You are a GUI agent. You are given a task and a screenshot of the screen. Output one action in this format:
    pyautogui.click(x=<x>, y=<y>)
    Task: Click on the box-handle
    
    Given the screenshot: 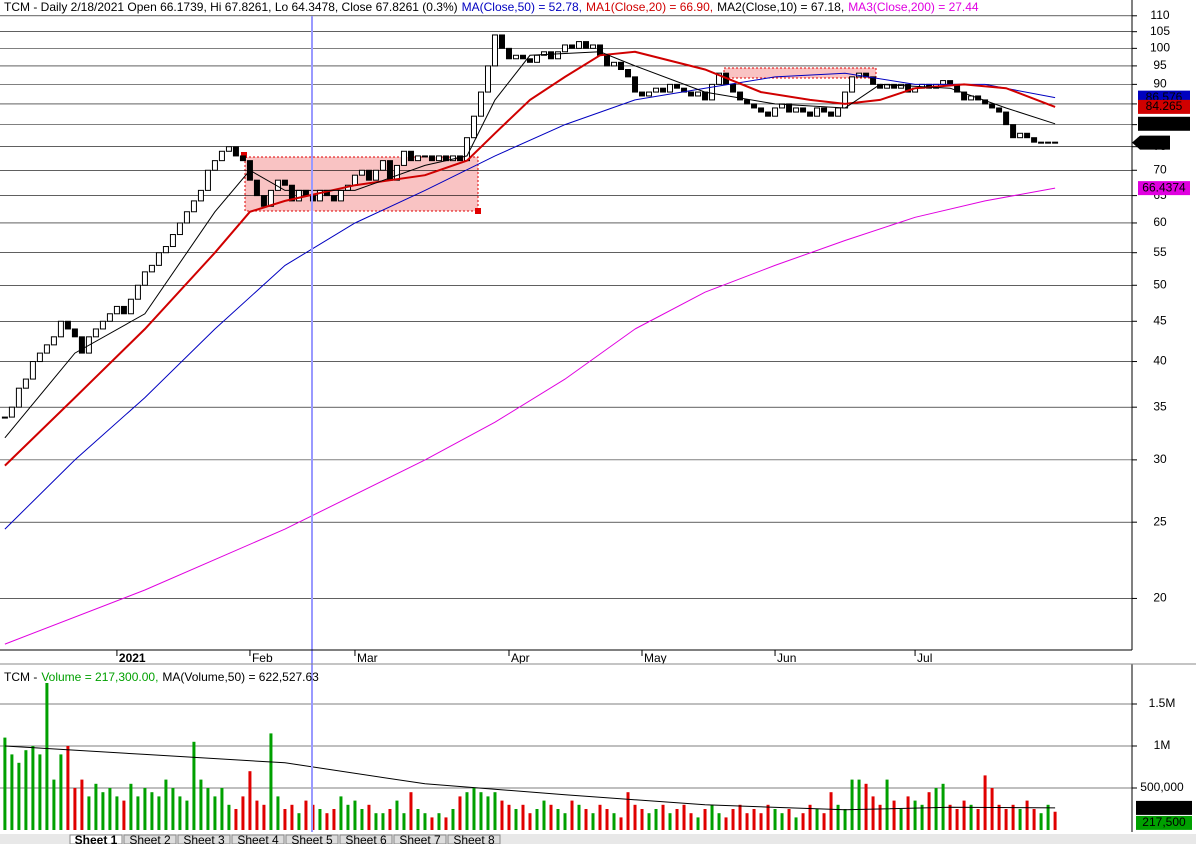 What is the action you would take?
    pyautogui.click(x=244, y=155)
    